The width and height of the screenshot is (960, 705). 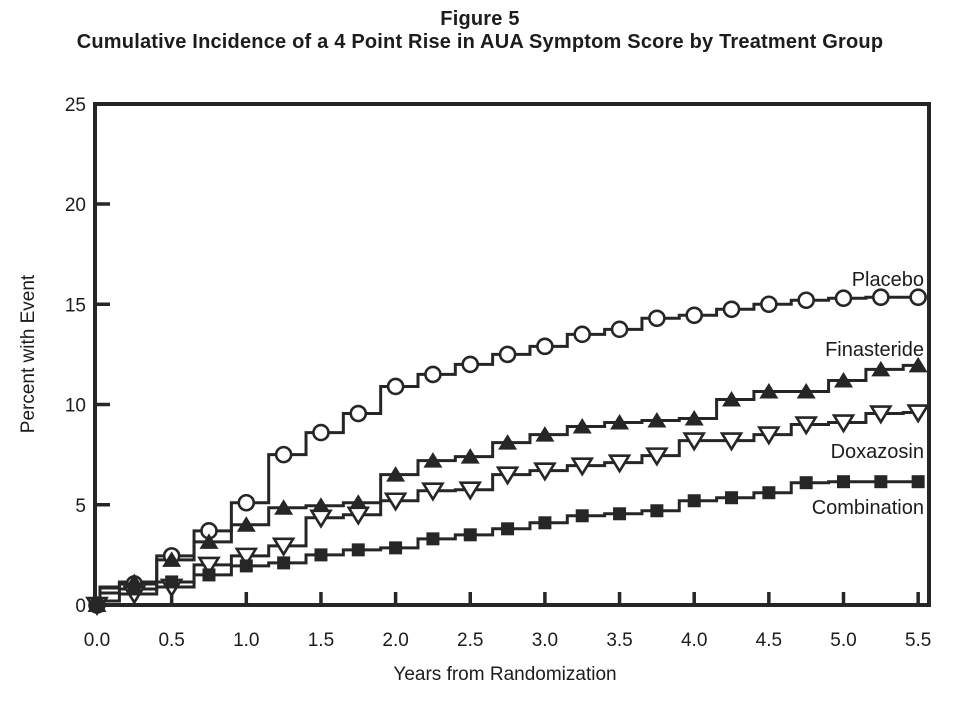 I want to click on x-tick-label: 1.0, so click(x=246, y=640).